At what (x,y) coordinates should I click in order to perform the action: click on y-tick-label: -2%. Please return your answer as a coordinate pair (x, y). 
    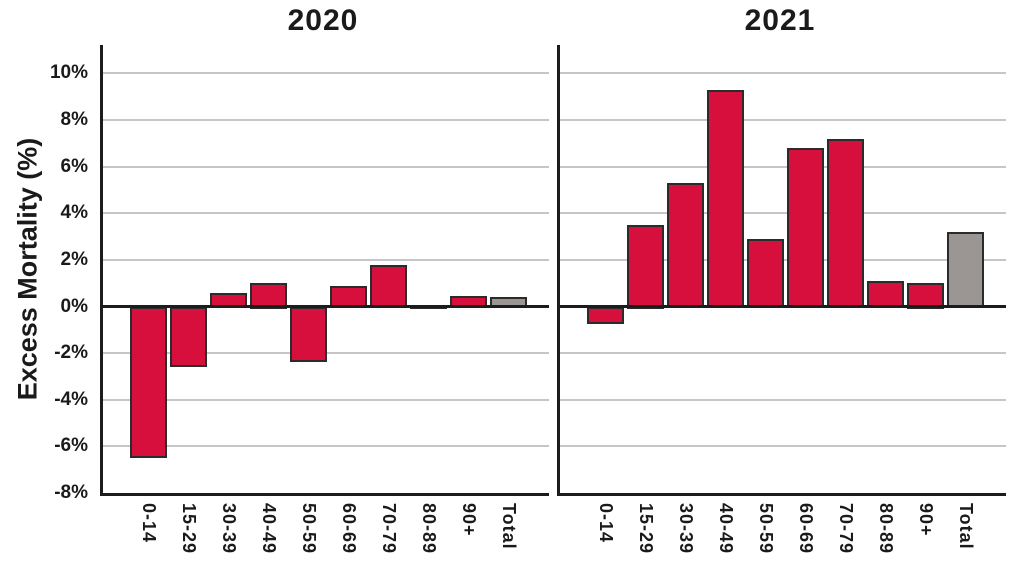
    Looking at the image, I should click on (71, 353).